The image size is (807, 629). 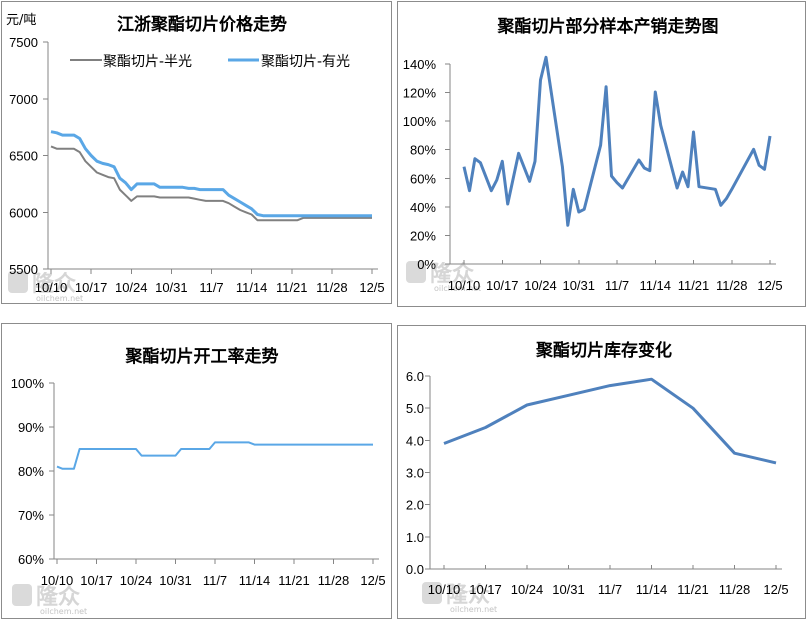 What do you see at coordinates (608, 26) in the screenshot?
I see `chart-title: 聚酯切片部分样本产销走势图` at bounding box center [608, 26].